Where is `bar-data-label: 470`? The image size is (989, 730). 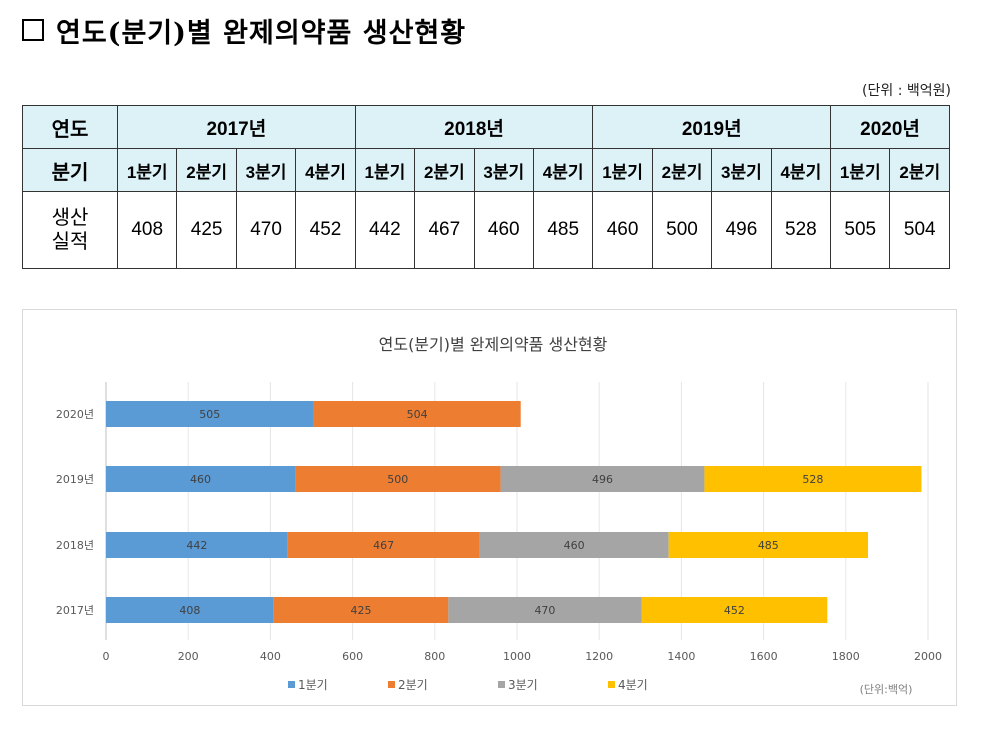 bar-data-label: 470 is located at coordinates (544, 610).